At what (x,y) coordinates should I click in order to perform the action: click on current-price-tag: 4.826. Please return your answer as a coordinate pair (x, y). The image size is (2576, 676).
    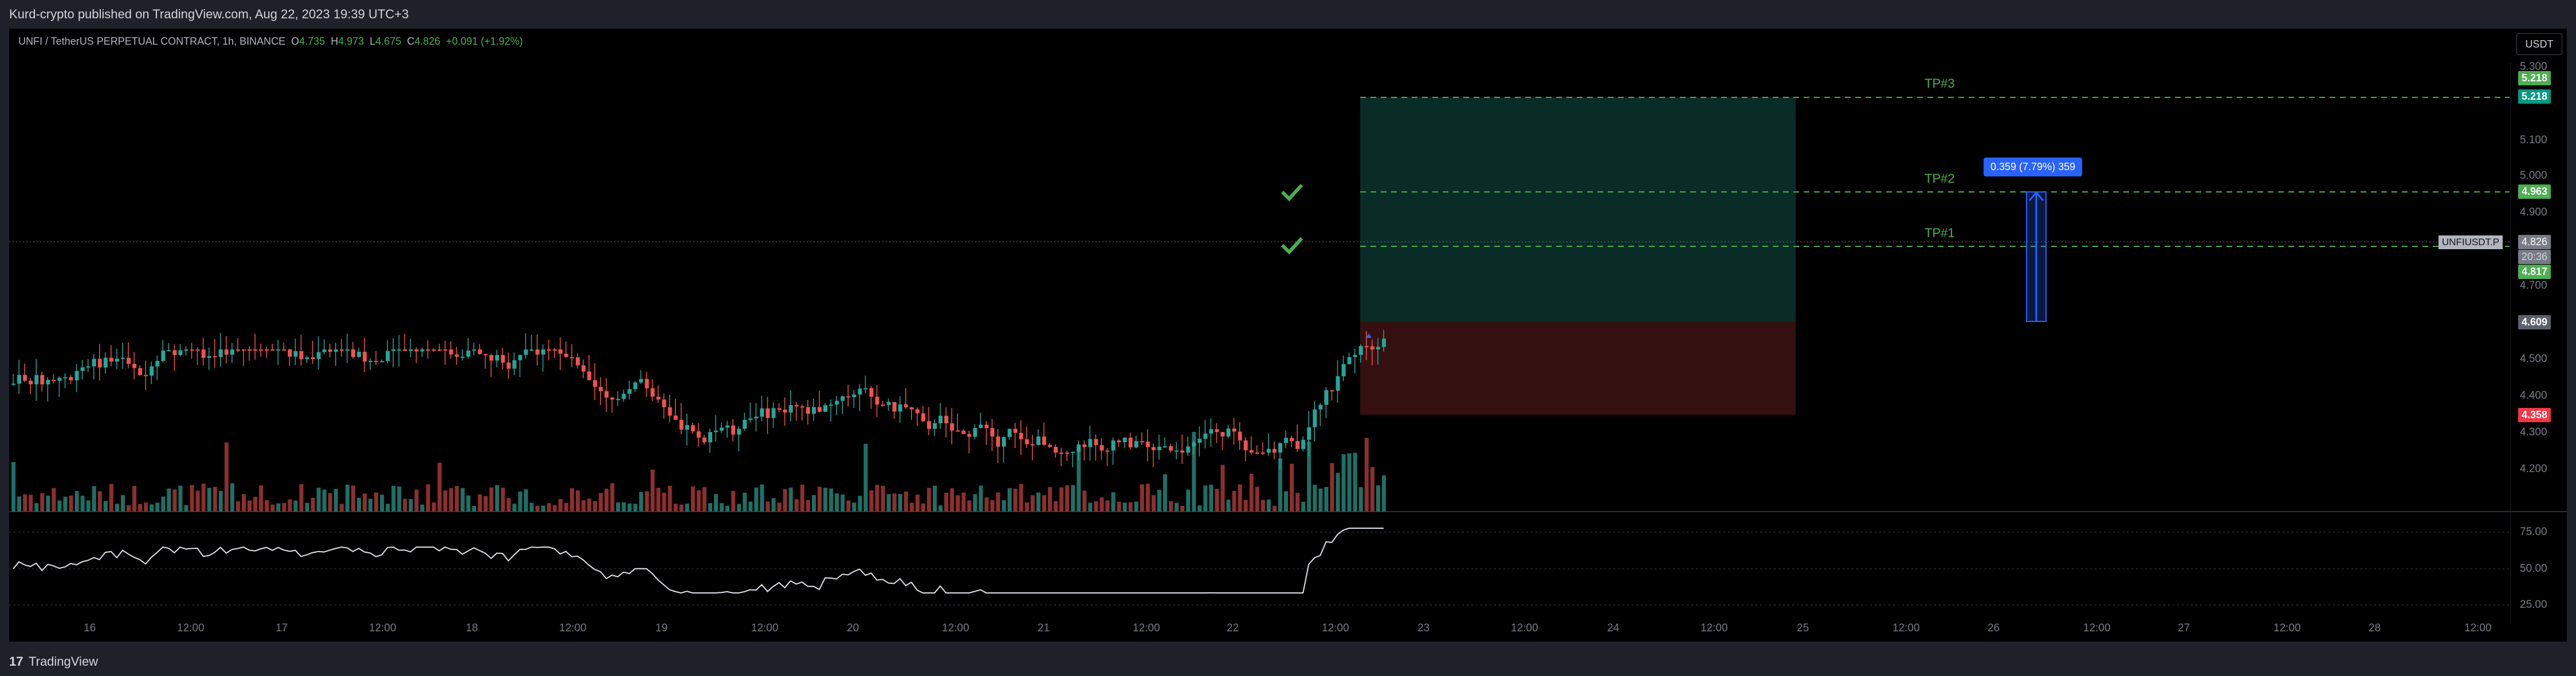
    Looking at the image, I should click on (2535, 242).